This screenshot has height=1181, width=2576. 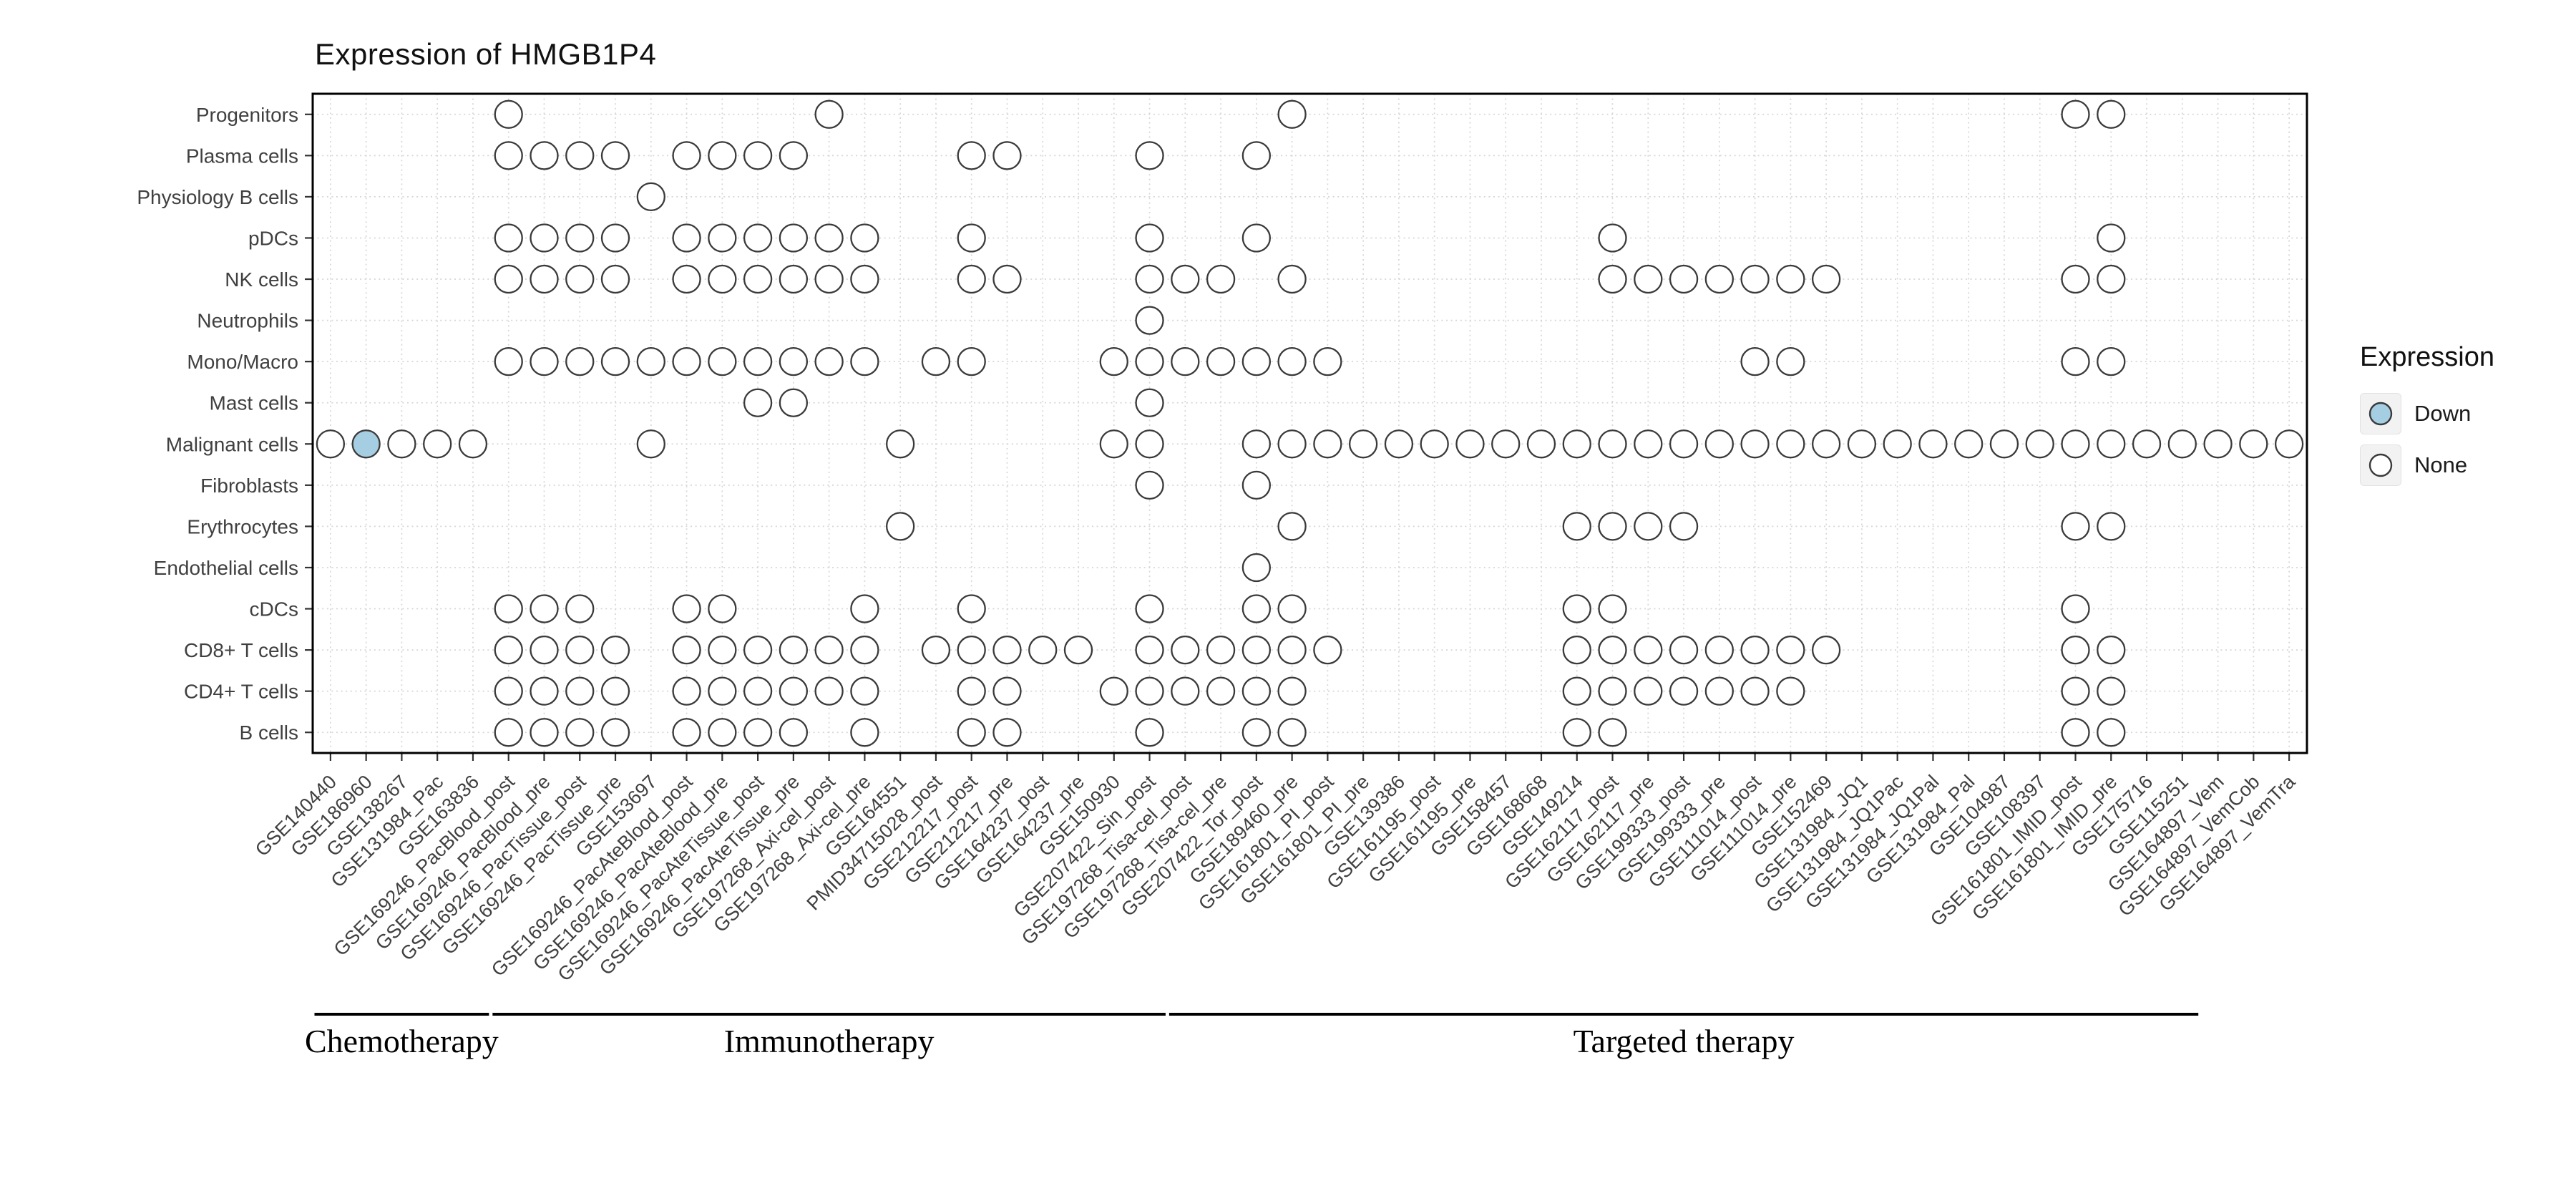 I want to click on down-dot-icon, so click(x=2380, y=414).